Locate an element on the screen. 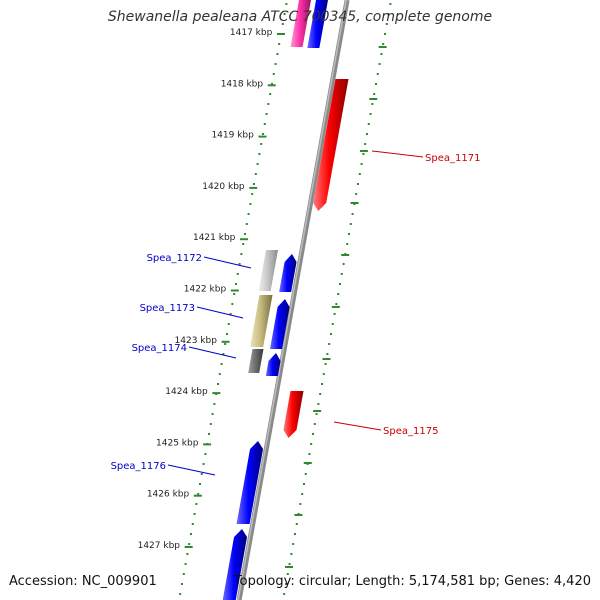 Image resolution: width=600 pixels, height=600 pixels. kbp-label: 1417 kbp is located at coordinates (251, 33).